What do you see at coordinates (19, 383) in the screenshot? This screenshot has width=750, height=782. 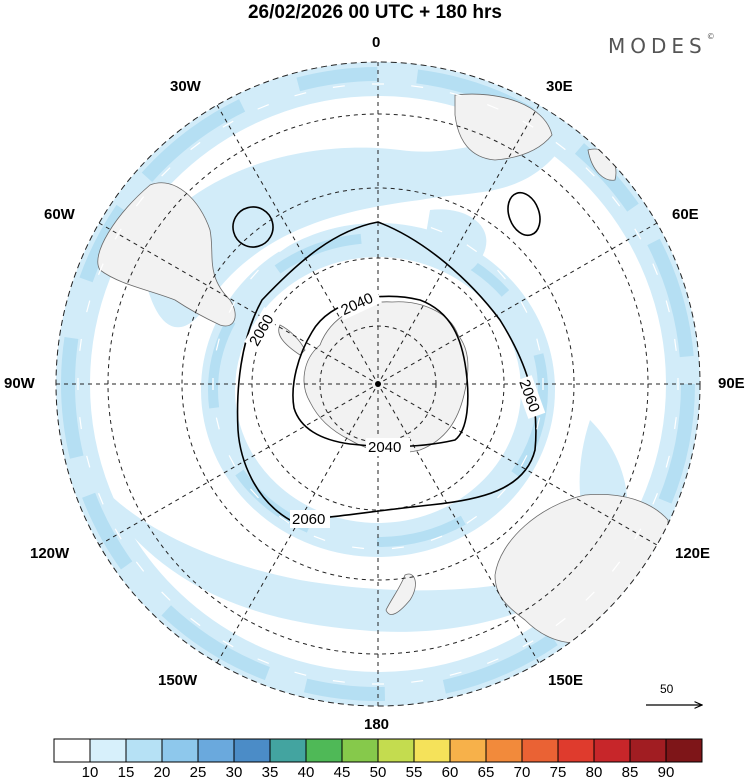 I see `lon-label-90w: 90W` at bounding box center [19, 383].